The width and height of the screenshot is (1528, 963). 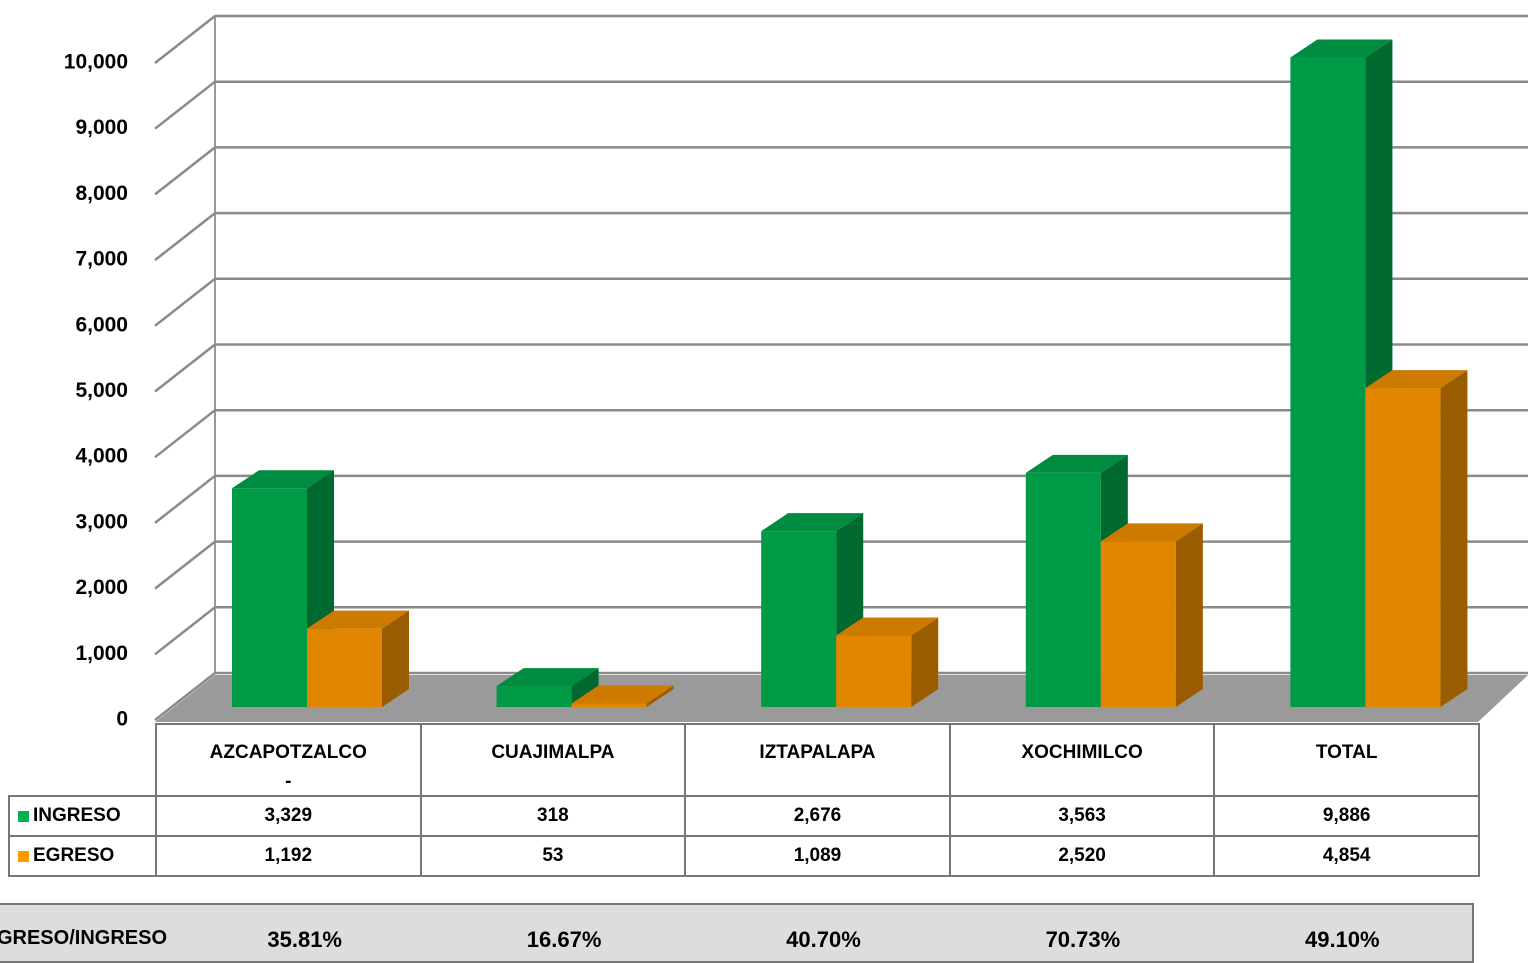 What do you see at coordinates (817, 759) in the screenshot?
I see `category-label: IZTAPALAPA` at bounding box center [817, 759].